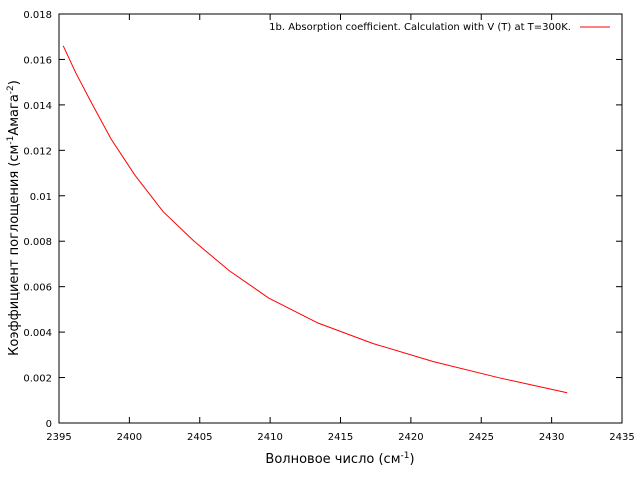  I want to click on x-tick-label: 2425, so click(481, 437).